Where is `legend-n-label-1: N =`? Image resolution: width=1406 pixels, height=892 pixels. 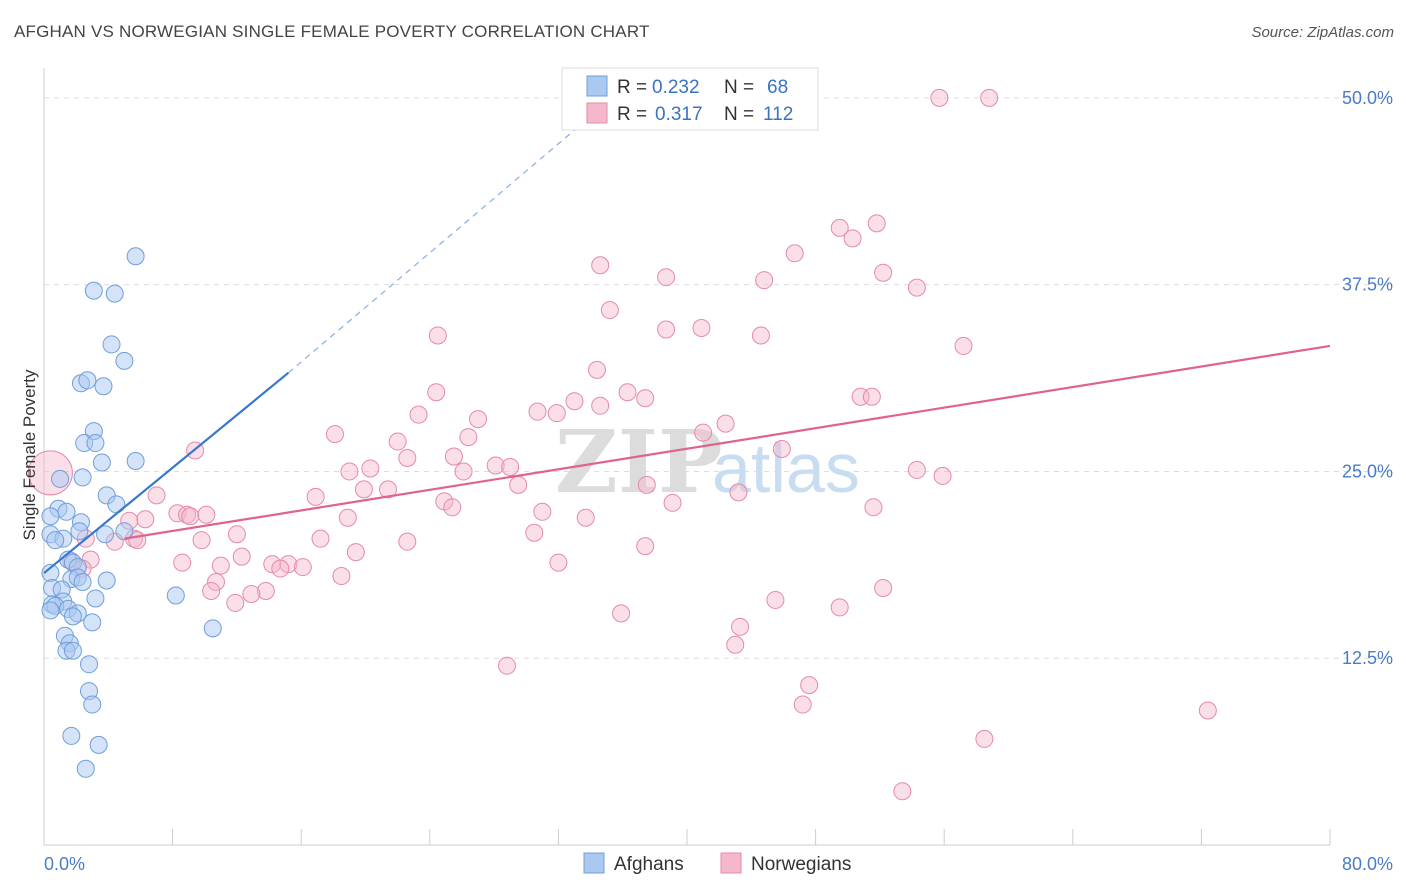
legend-n-label-1: N = is located at coordinates (739, 87).